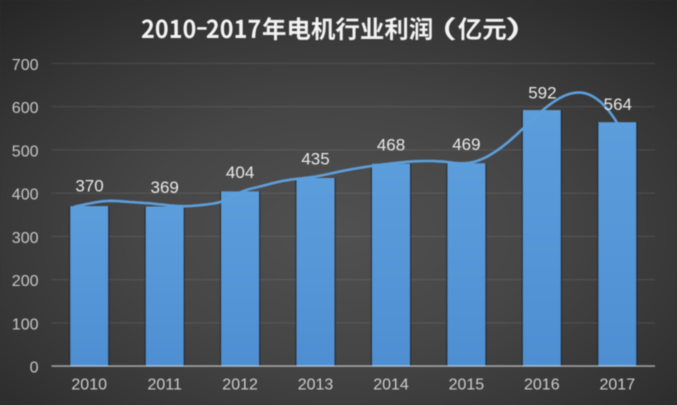  What do you see at coordinates (240, 385) in the screenshot?
I see `svg-text: 2012` at bounding box center [240, 385].